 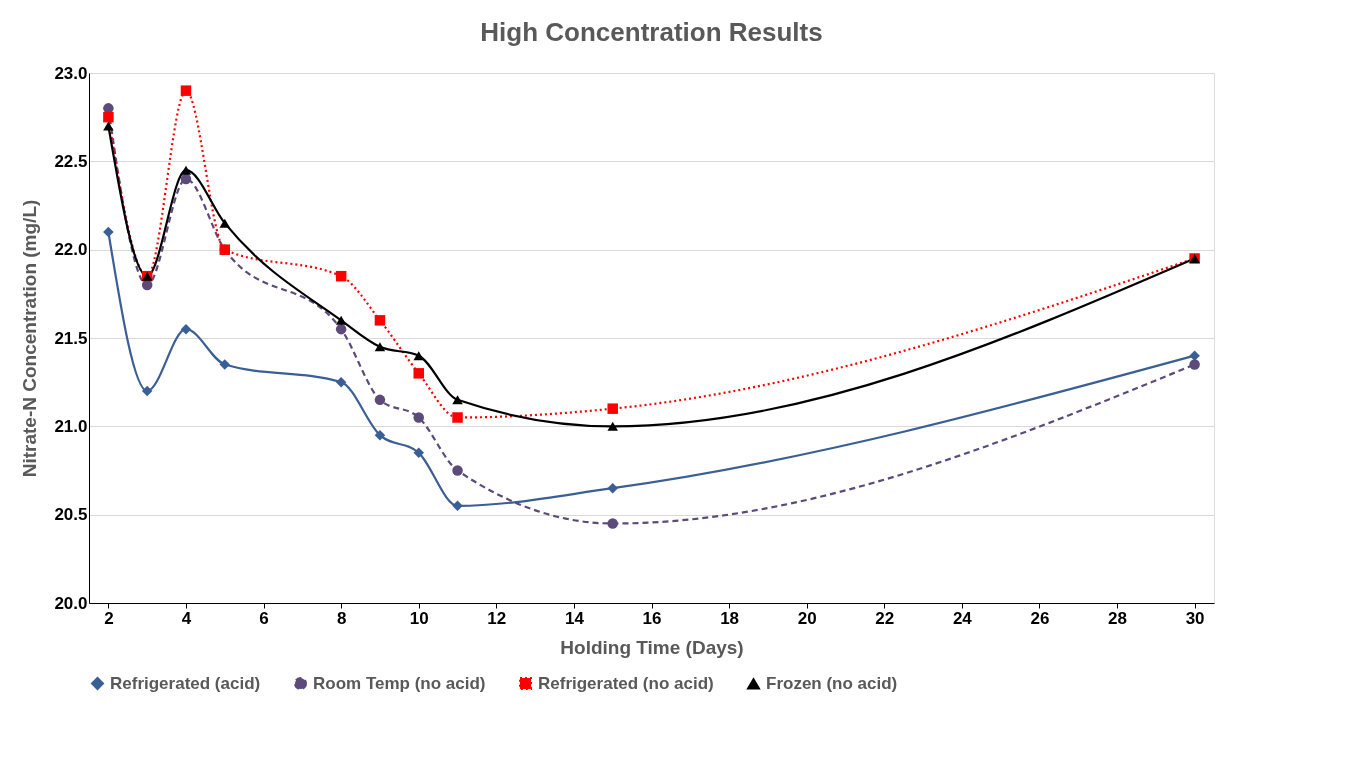 What do you see at coordinates (652, 647) in the screenshot?
I see `x-axis-title: Holding Time (Days)` at bounding box center [652, 647].